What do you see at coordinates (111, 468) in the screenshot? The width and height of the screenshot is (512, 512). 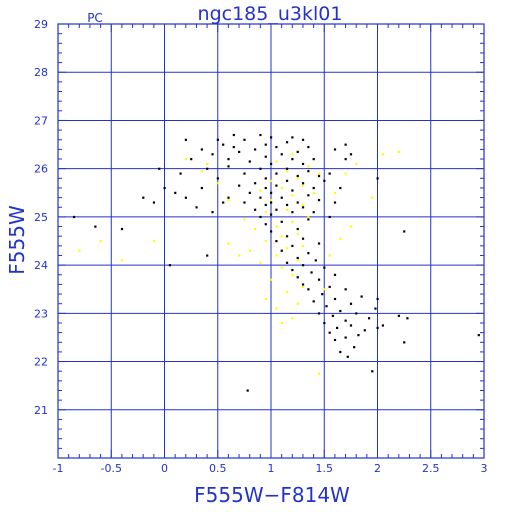 I see `x-tick-label: -0.5` at bounding box center [111, 468].